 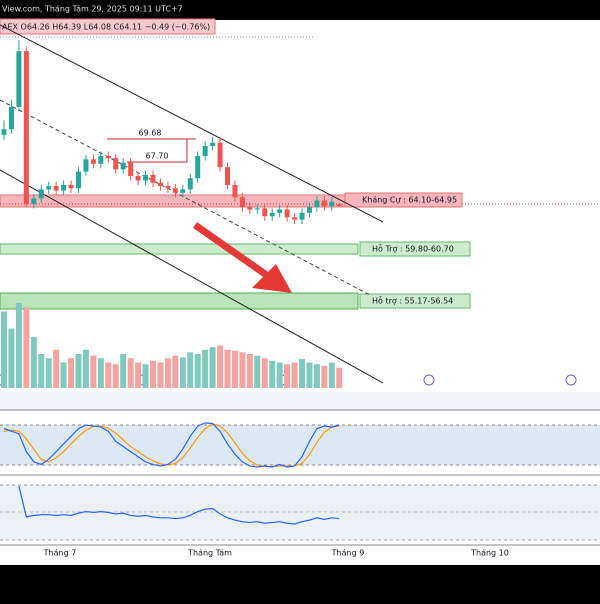 I want to click on time-label: Tháng 7, so click(x=60, y=553).